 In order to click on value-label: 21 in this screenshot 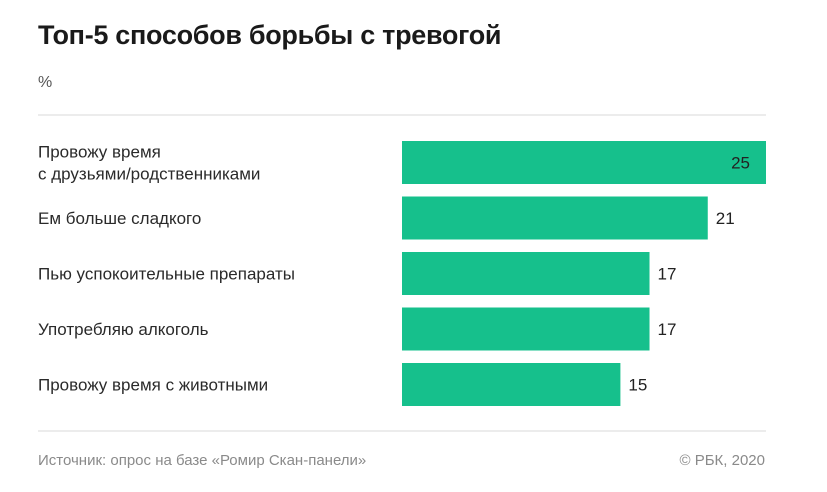, I will do `click(725, 218)`.